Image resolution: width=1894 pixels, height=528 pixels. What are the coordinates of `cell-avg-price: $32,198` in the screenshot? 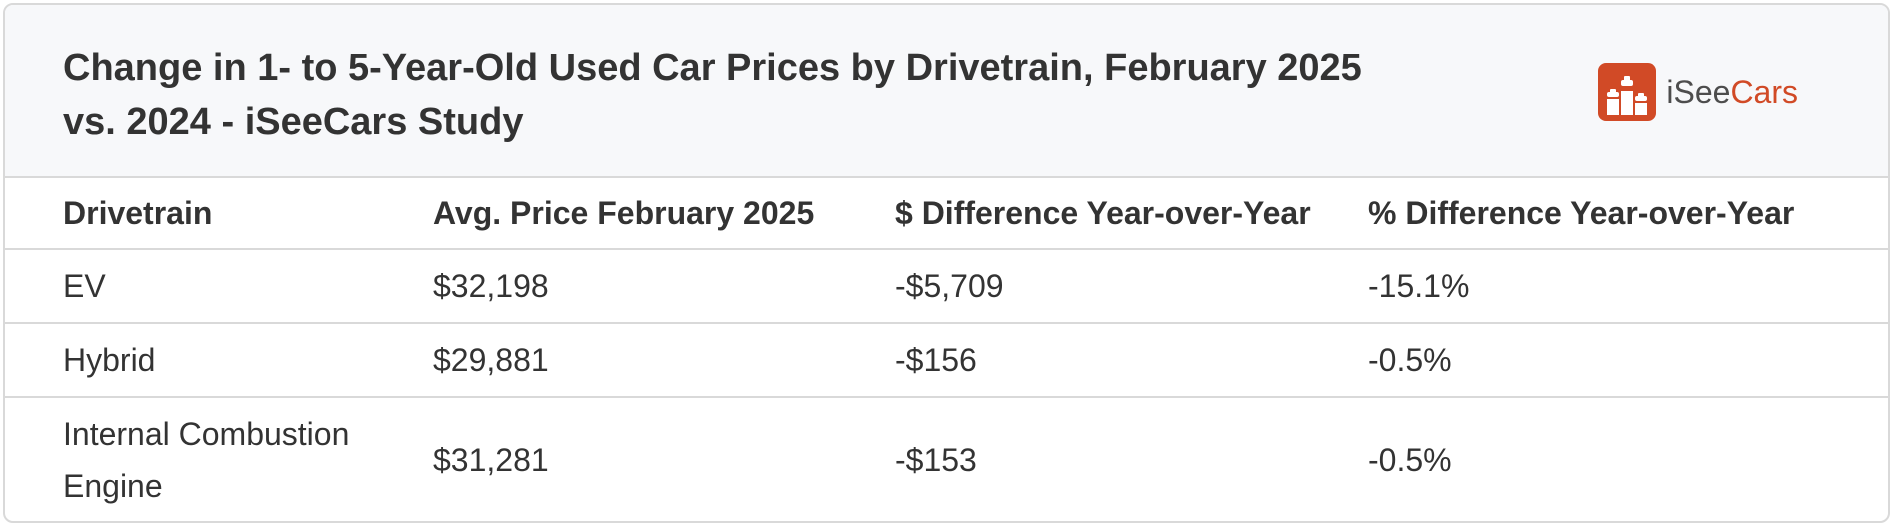 It's located at (491, 286).